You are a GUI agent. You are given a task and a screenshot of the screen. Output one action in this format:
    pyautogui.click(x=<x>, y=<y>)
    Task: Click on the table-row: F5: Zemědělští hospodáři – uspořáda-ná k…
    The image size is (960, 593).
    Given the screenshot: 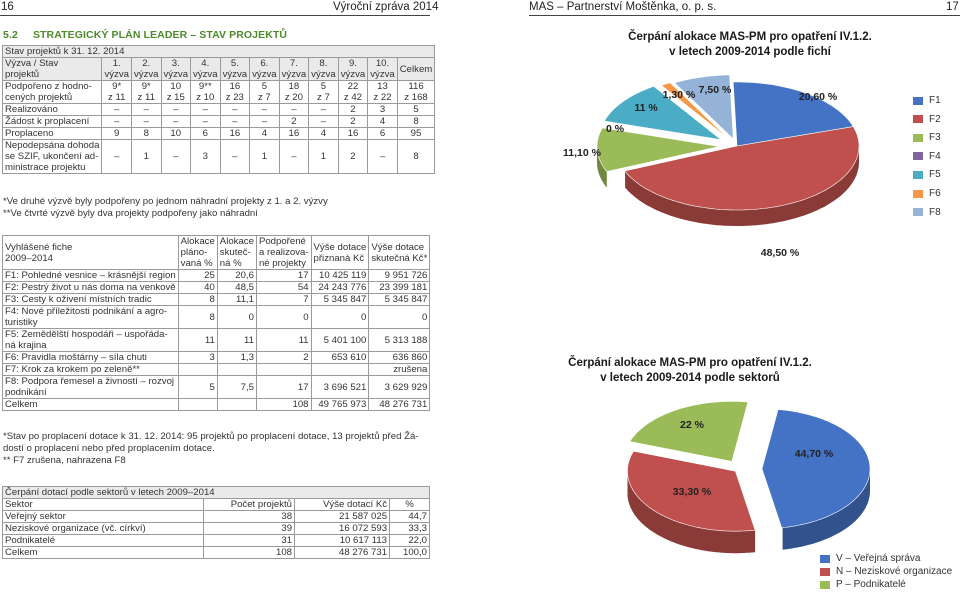 What is the action you would take?
    pyautogui.click(x=216, y=340)
    